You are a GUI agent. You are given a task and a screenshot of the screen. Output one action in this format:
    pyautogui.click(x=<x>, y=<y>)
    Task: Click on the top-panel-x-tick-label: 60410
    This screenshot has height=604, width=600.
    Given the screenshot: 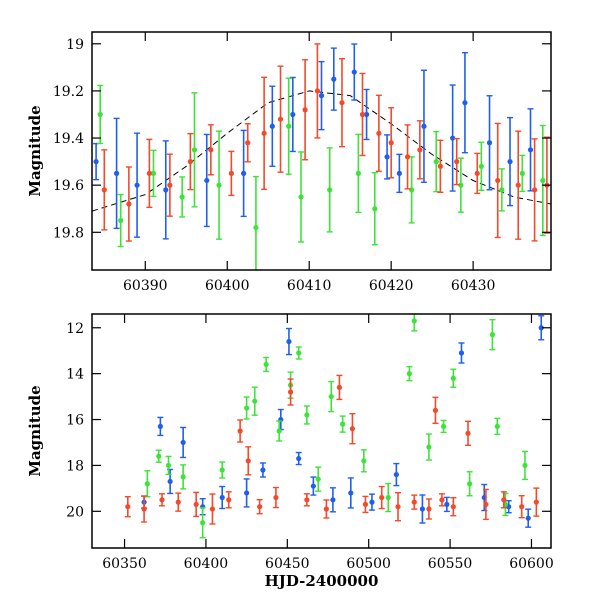 What is the action you would take?
    pyautogui.click(x=309, y=286)
    